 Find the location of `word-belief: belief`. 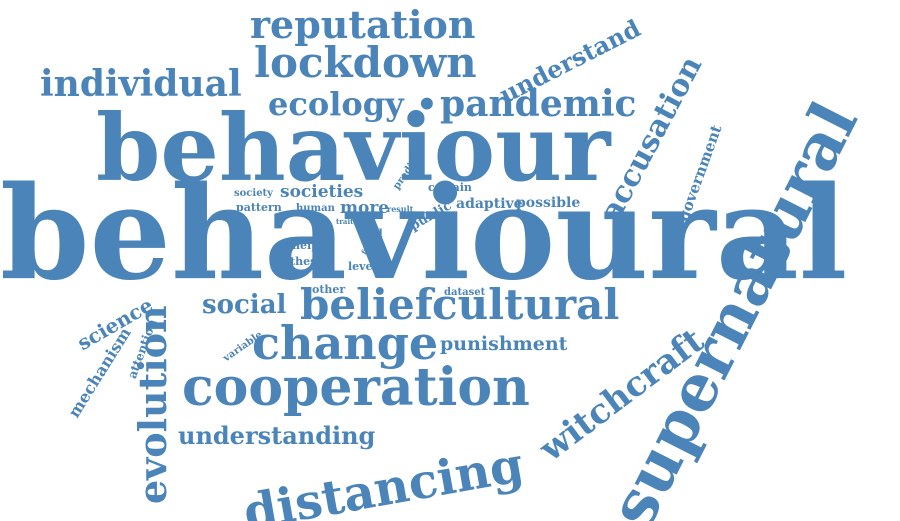

word-belief: belief is located at coordinates (366, 304).